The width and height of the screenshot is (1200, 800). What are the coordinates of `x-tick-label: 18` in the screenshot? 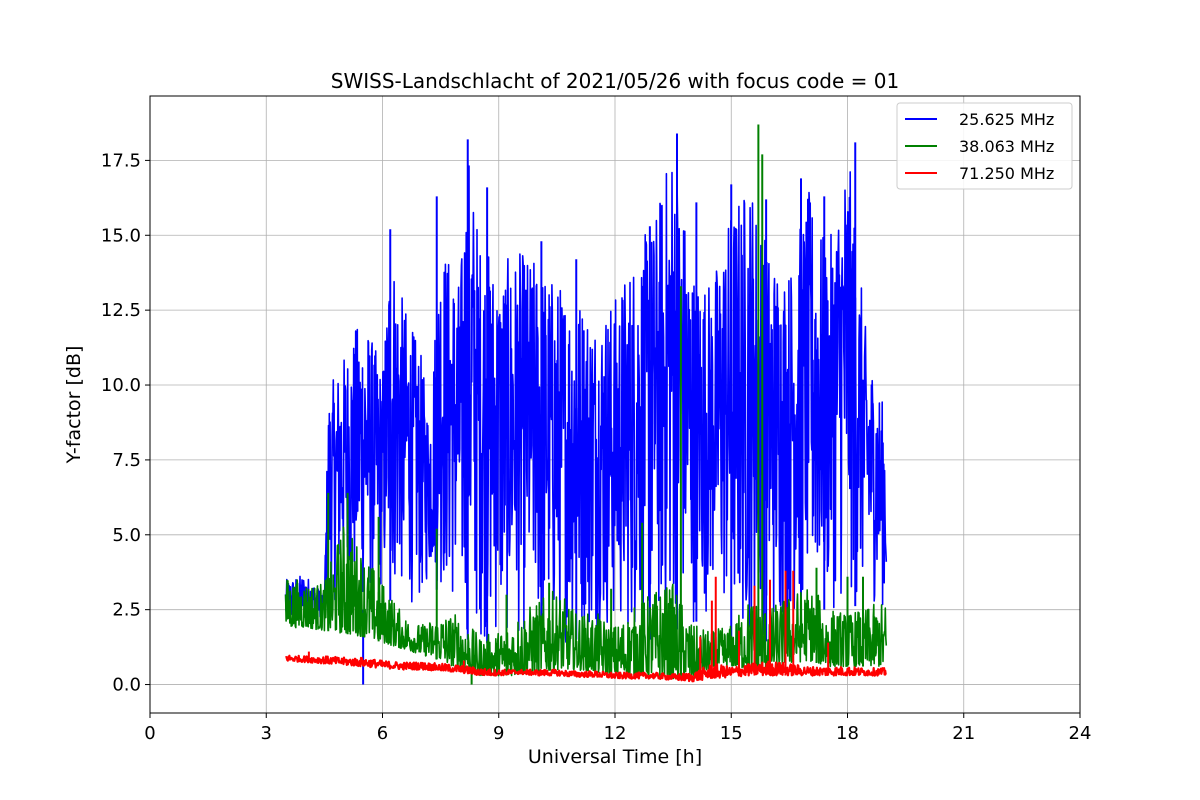 It's located at (847, 733).